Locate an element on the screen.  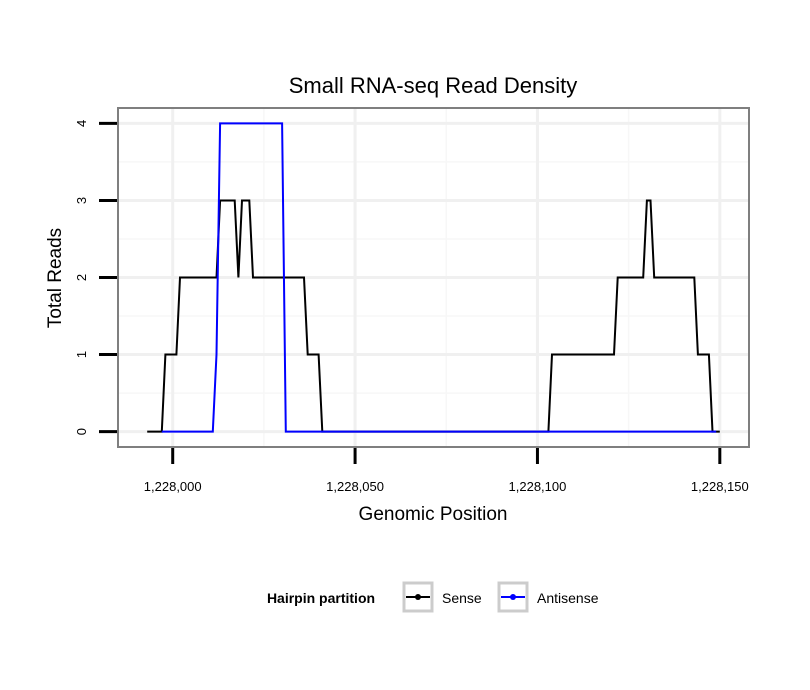
legend-marker-antisense is located at coordinates (513, 597).